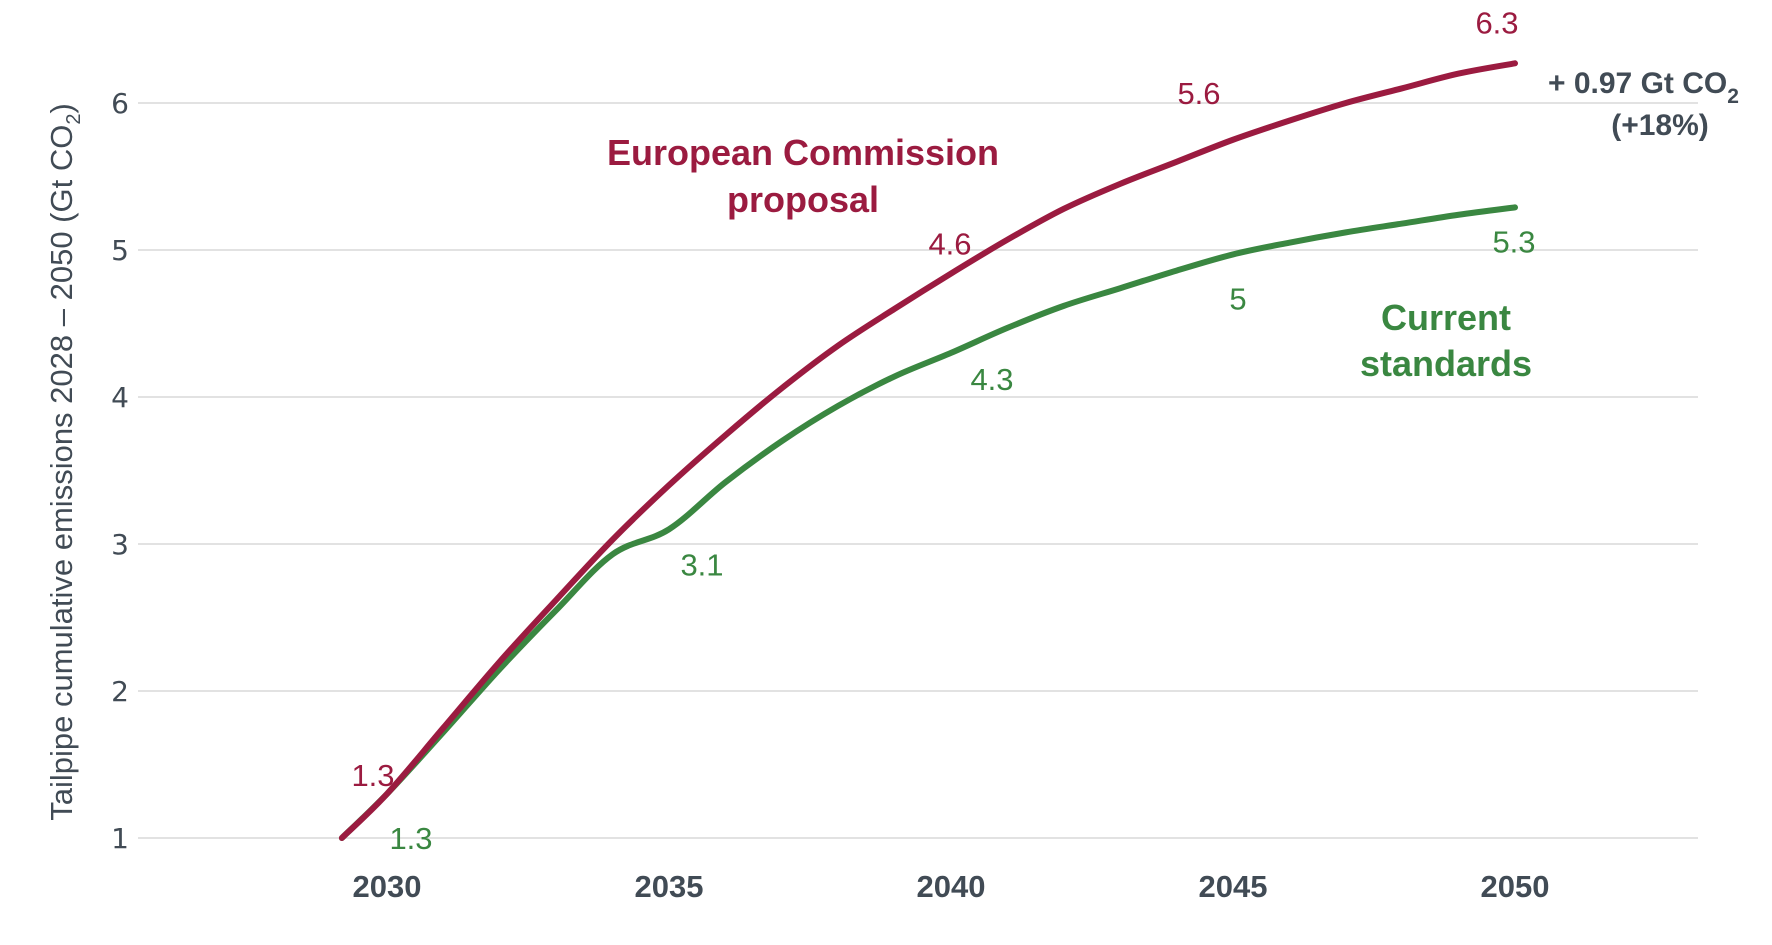  Describe the element at coordinates (1513, 241) in the screenshot. I see `data-label: 5.3` at that location.